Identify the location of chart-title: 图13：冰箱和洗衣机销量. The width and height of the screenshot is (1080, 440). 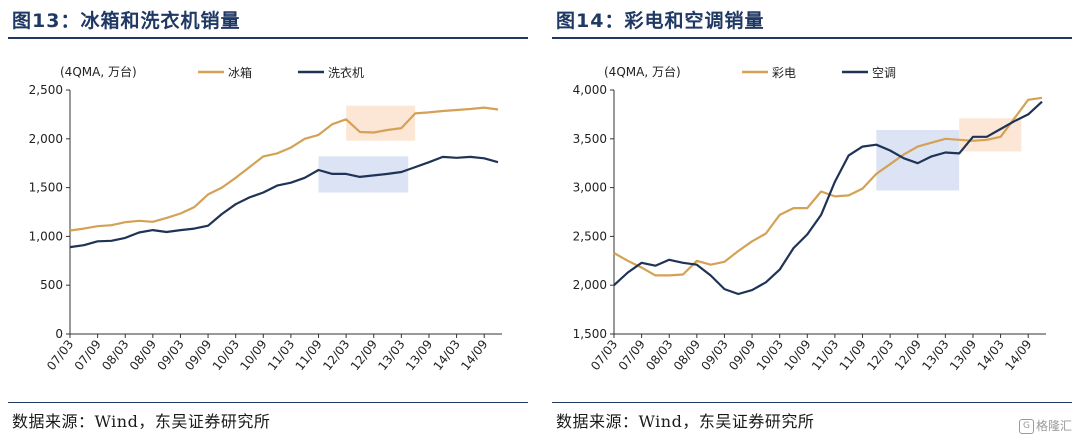
(126, 21).